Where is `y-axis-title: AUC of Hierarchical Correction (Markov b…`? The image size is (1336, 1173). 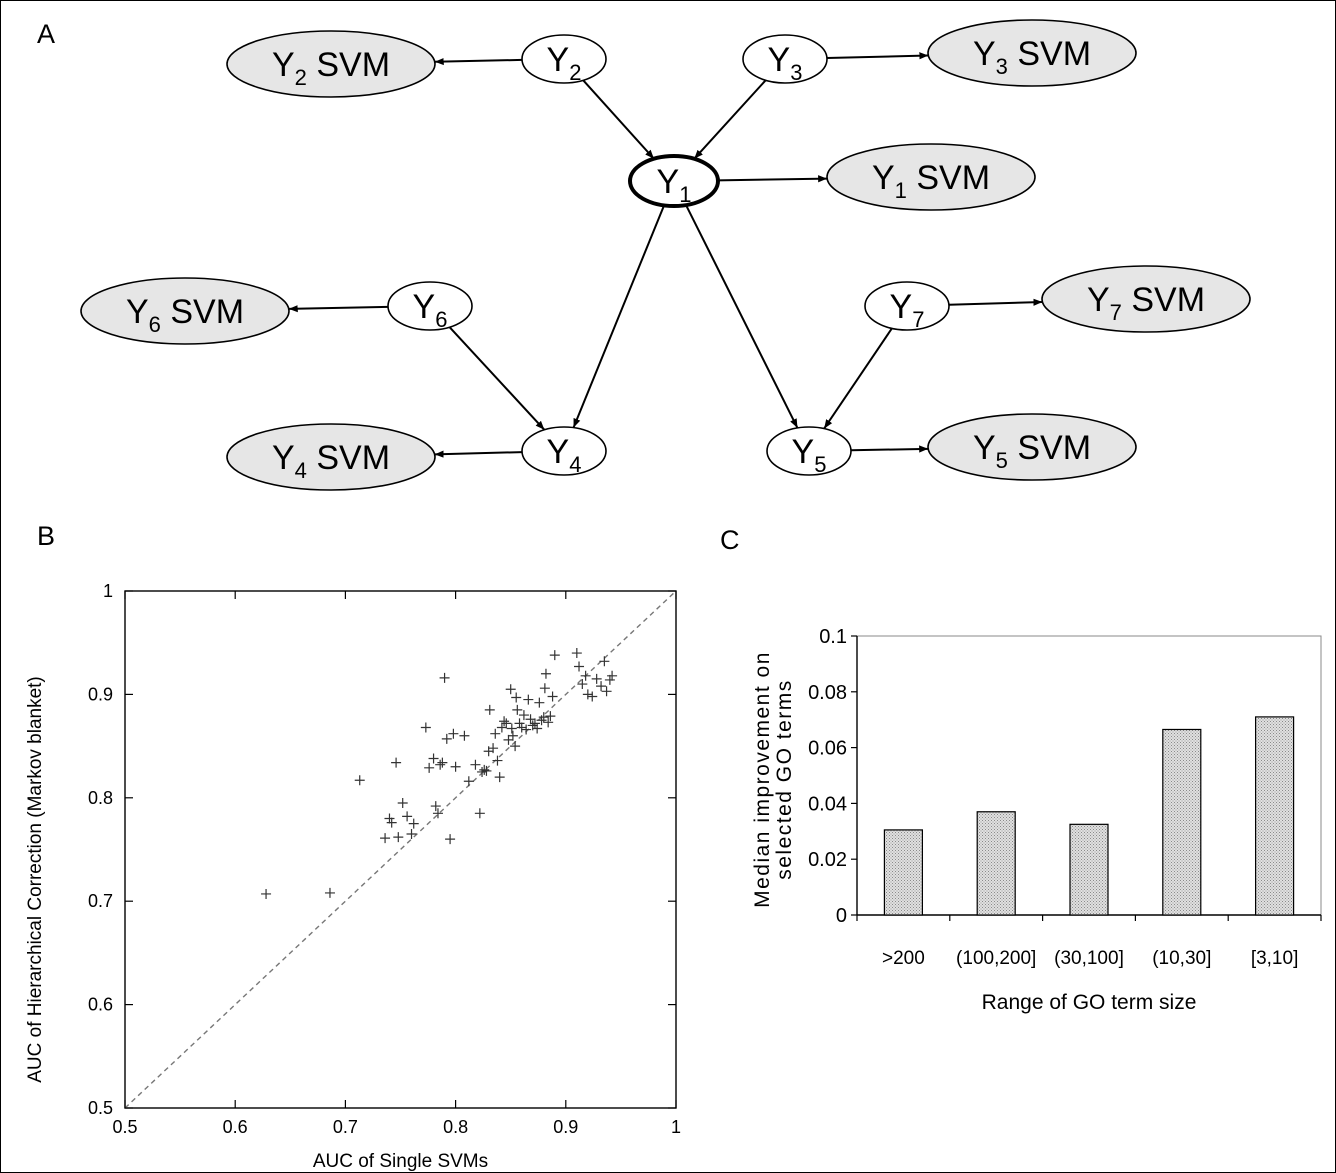
y-axis-title: AUC of Hierarchical Correction (Markov b… is located at coordinates (35, 879).